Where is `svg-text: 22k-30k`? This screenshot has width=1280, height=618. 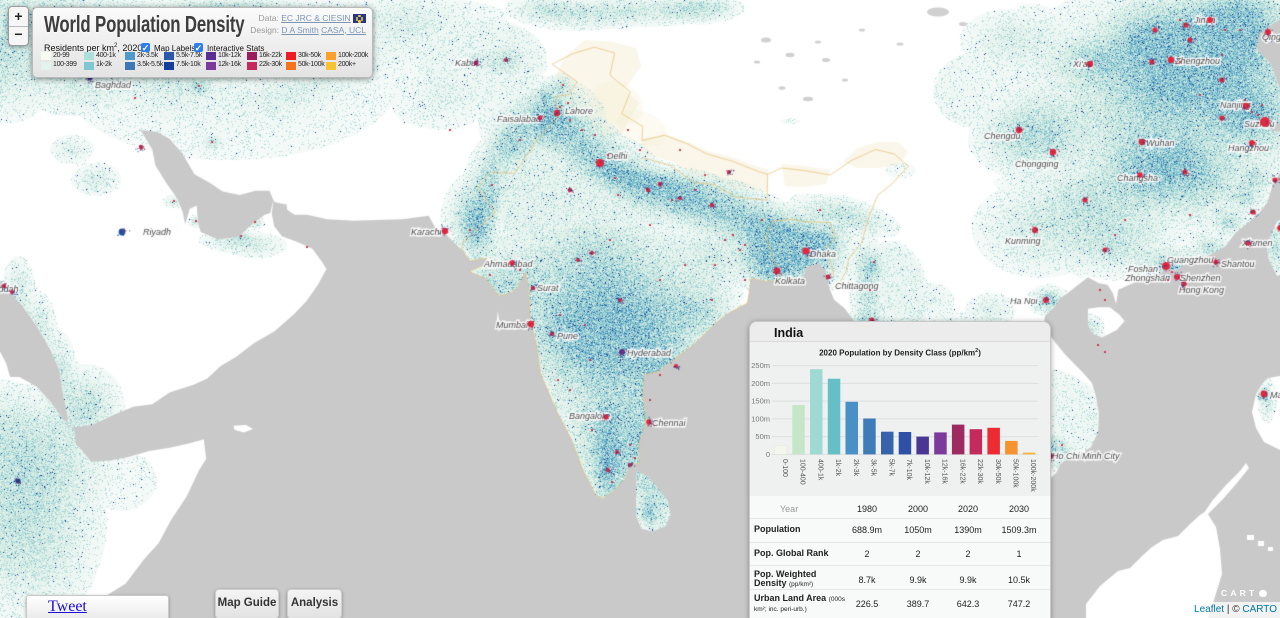 svg-text: 22k-30k is located at coordinates (979, 471).